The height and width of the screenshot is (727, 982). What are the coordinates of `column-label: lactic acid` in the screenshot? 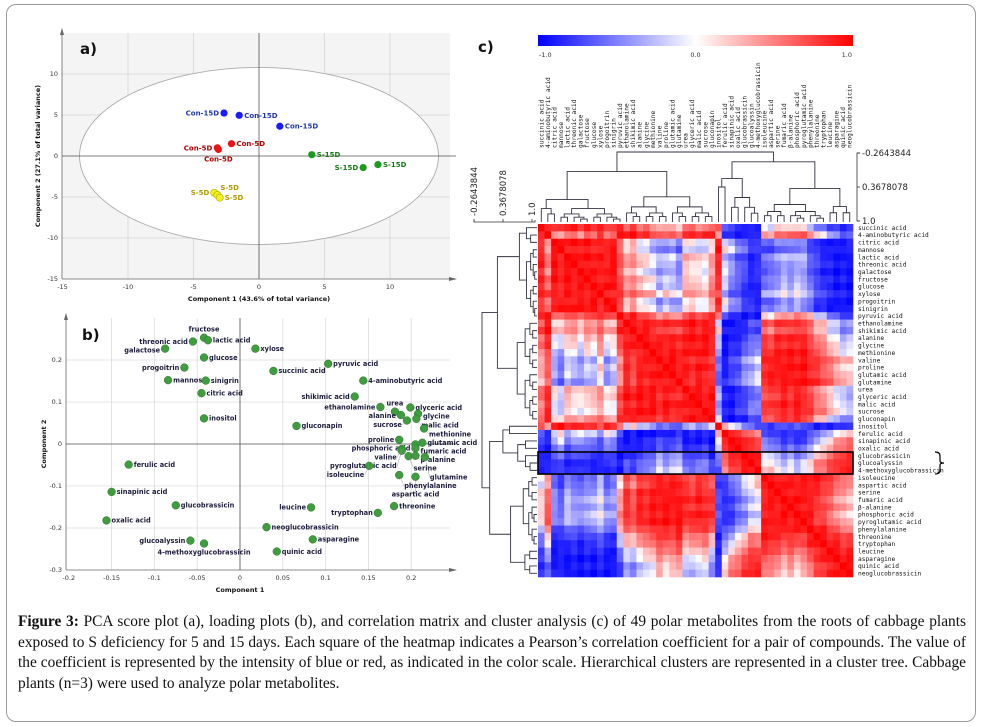 It's located at (568, 127).